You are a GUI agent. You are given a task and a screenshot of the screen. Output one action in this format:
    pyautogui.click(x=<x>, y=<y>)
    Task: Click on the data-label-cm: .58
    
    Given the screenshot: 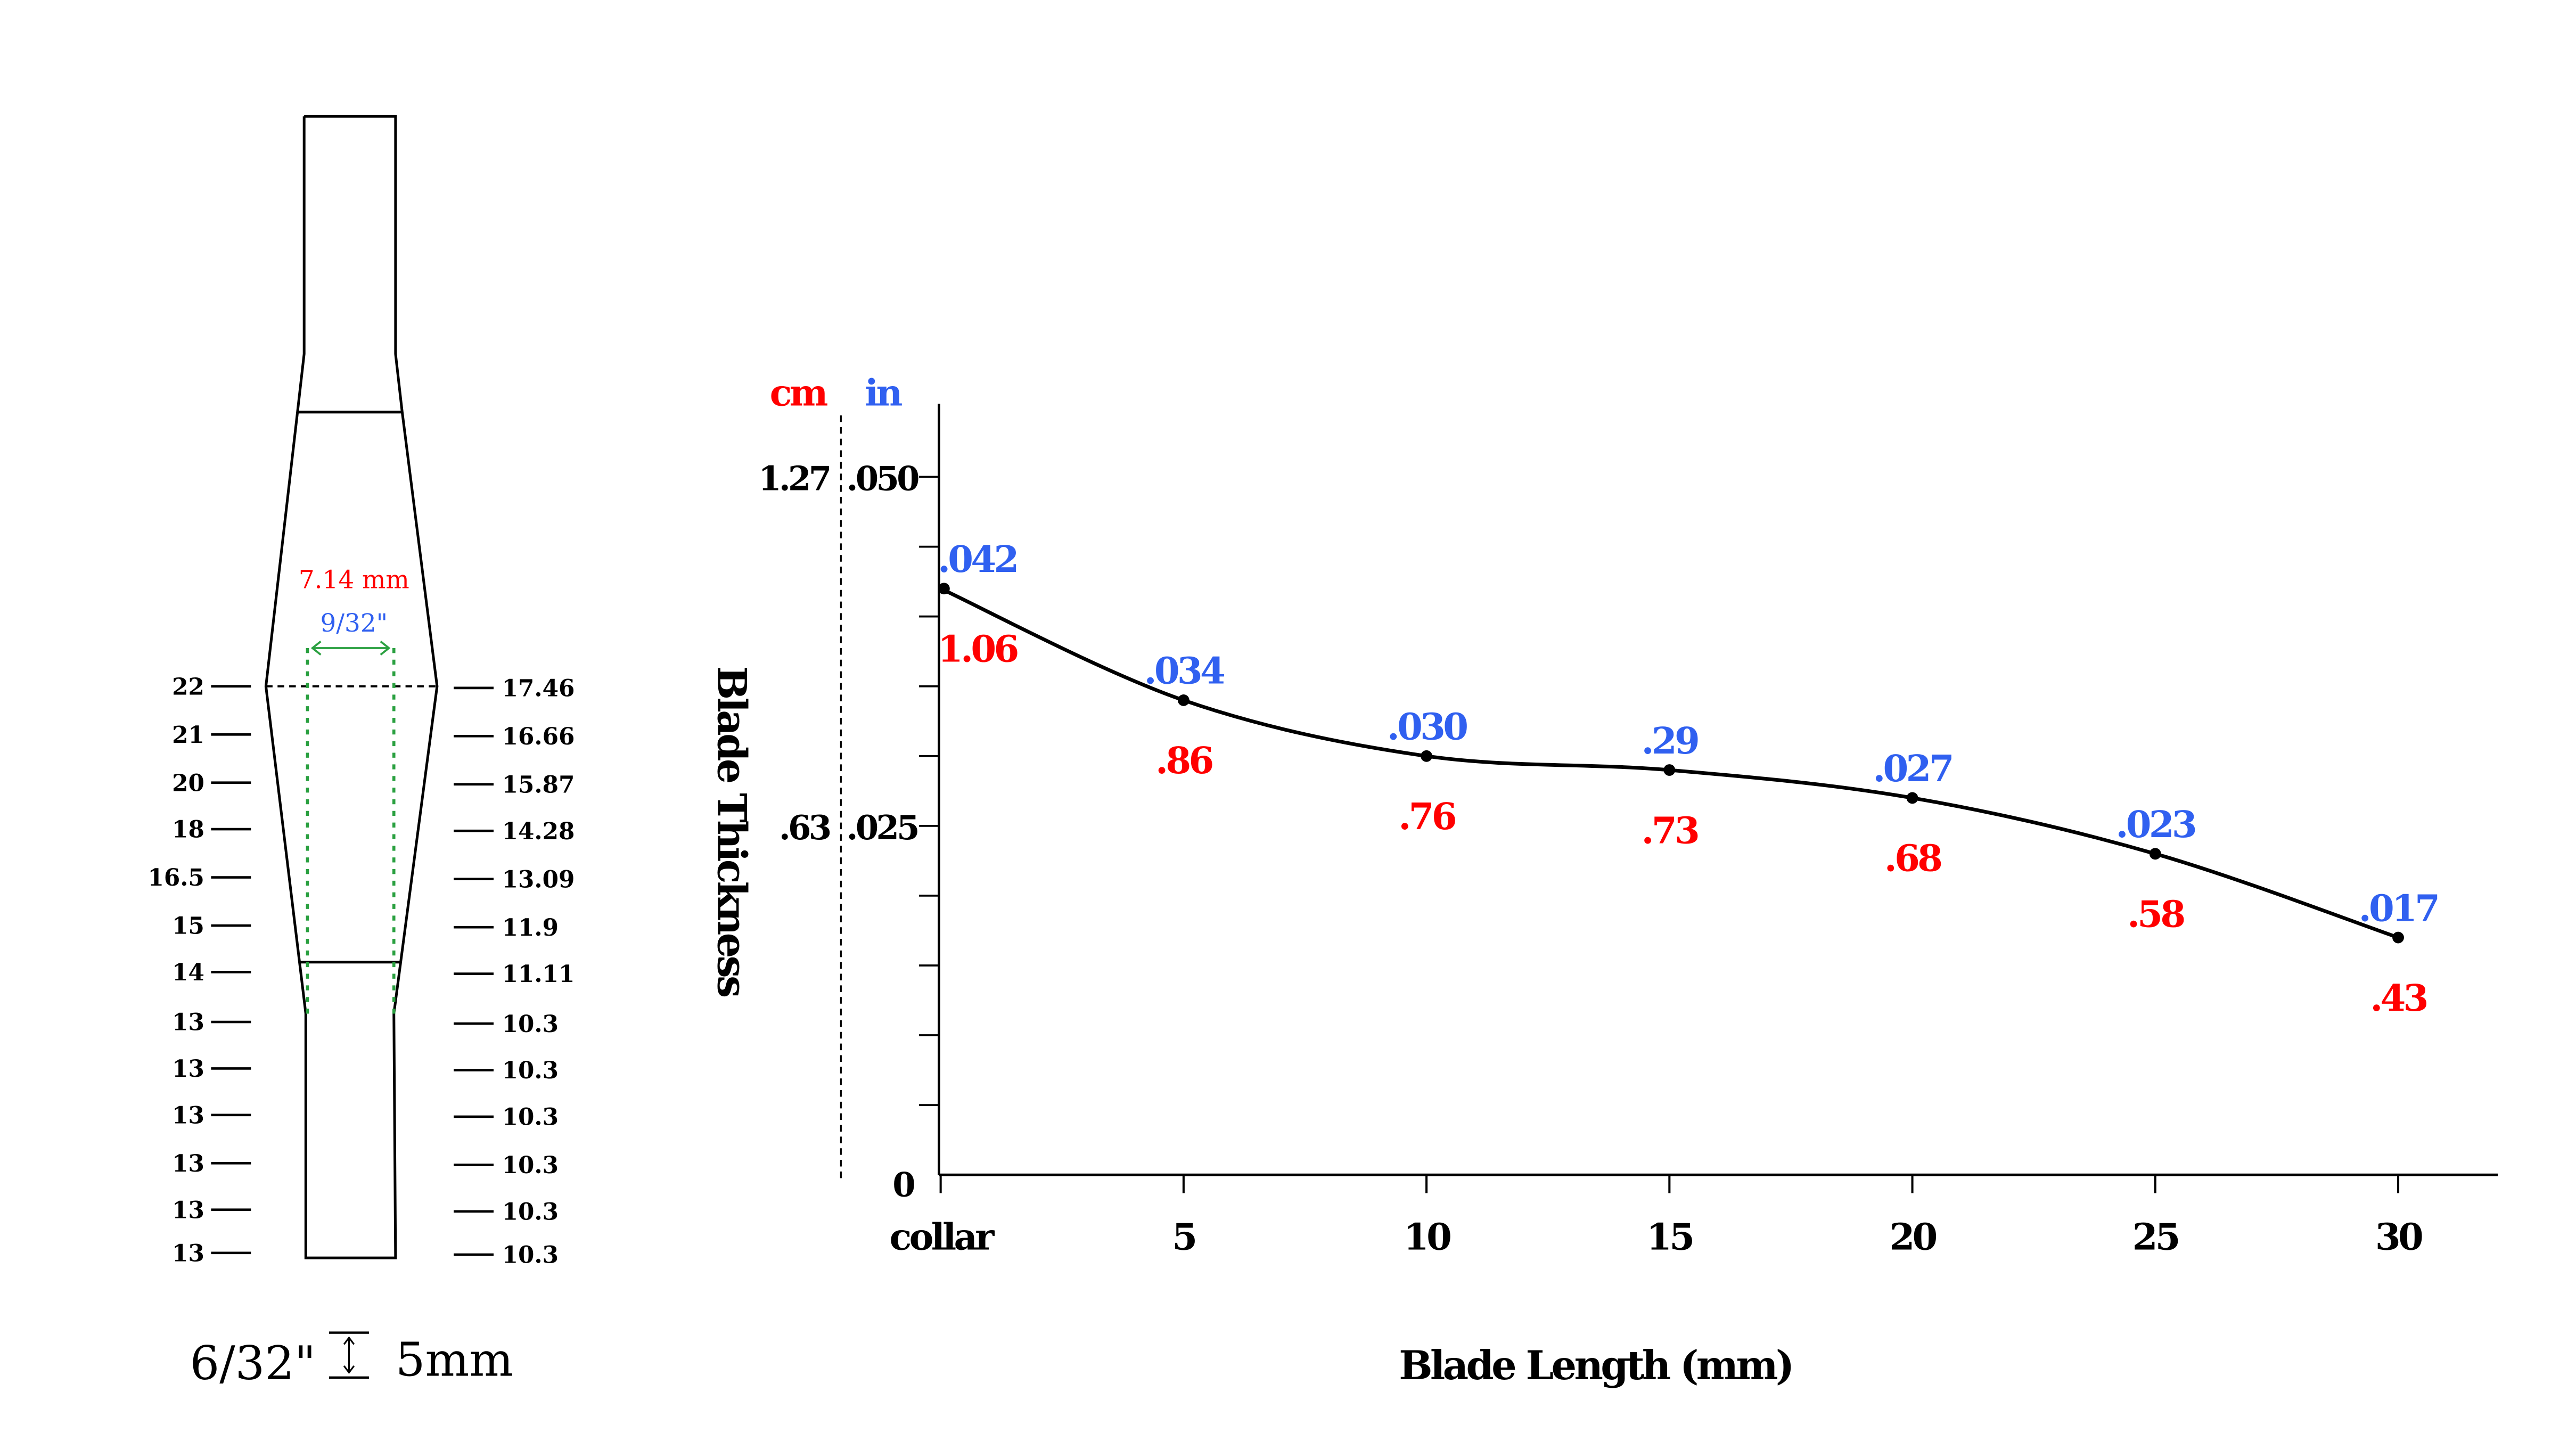 What is the action you would take?
    pyautogui.click(x=2155, y=915)
    